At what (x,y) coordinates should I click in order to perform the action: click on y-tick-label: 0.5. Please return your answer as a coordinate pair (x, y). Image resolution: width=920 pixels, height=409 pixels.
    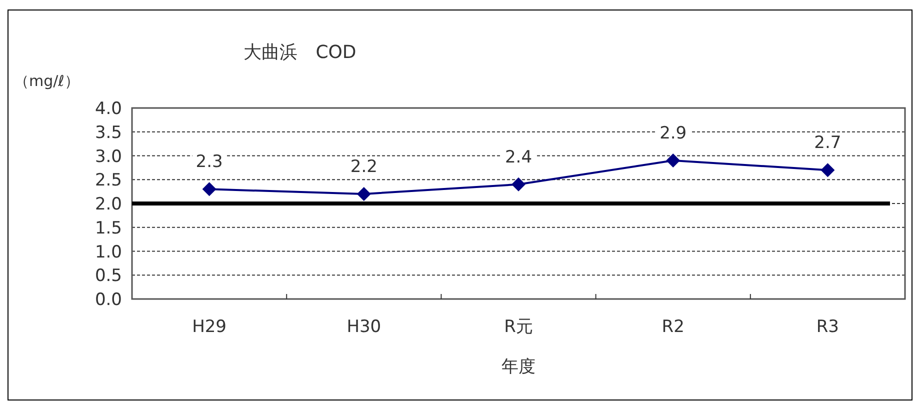
    Looking at the image, I should click on (108, 276).